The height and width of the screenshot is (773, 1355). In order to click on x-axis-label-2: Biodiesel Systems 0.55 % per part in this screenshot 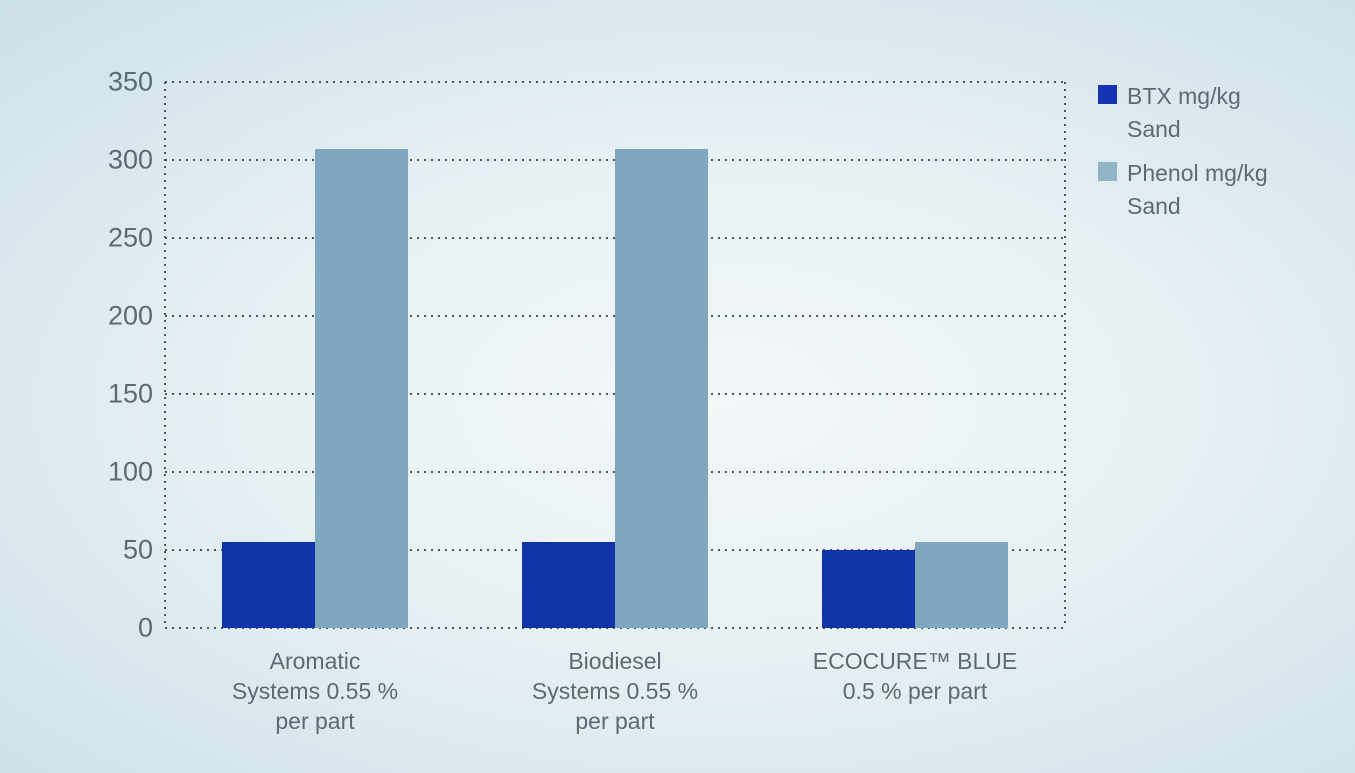, I will do `click(615, 691)`.